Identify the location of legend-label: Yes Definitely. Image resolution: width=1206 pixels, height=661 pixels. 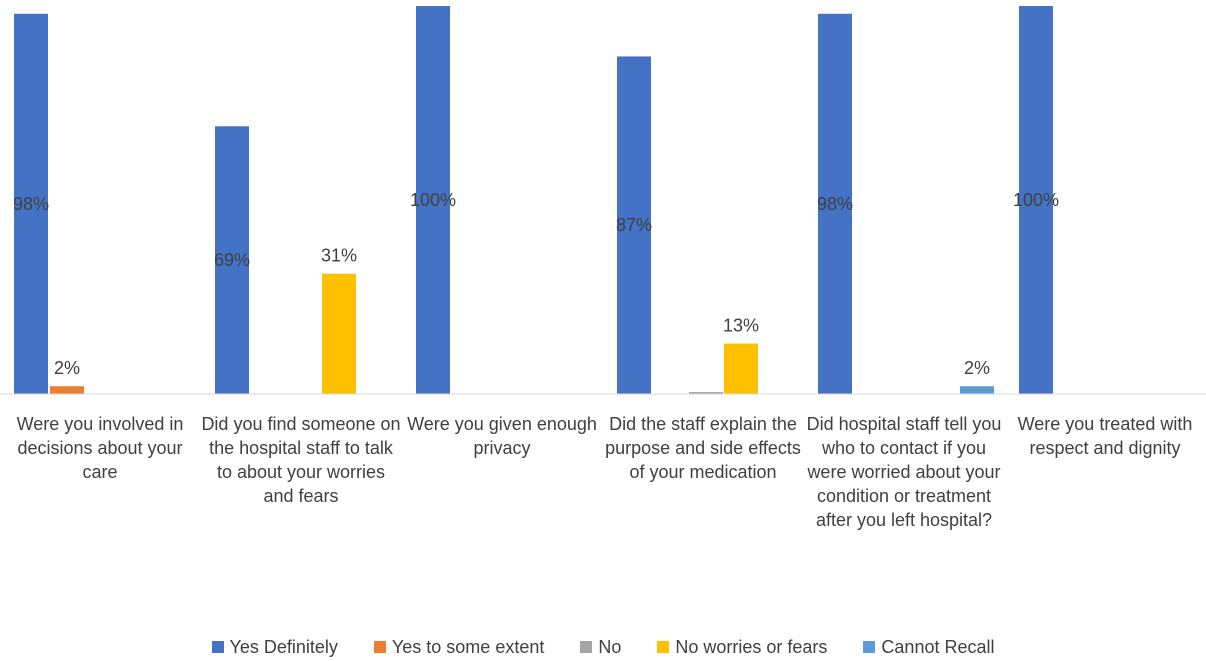
(283, 646).